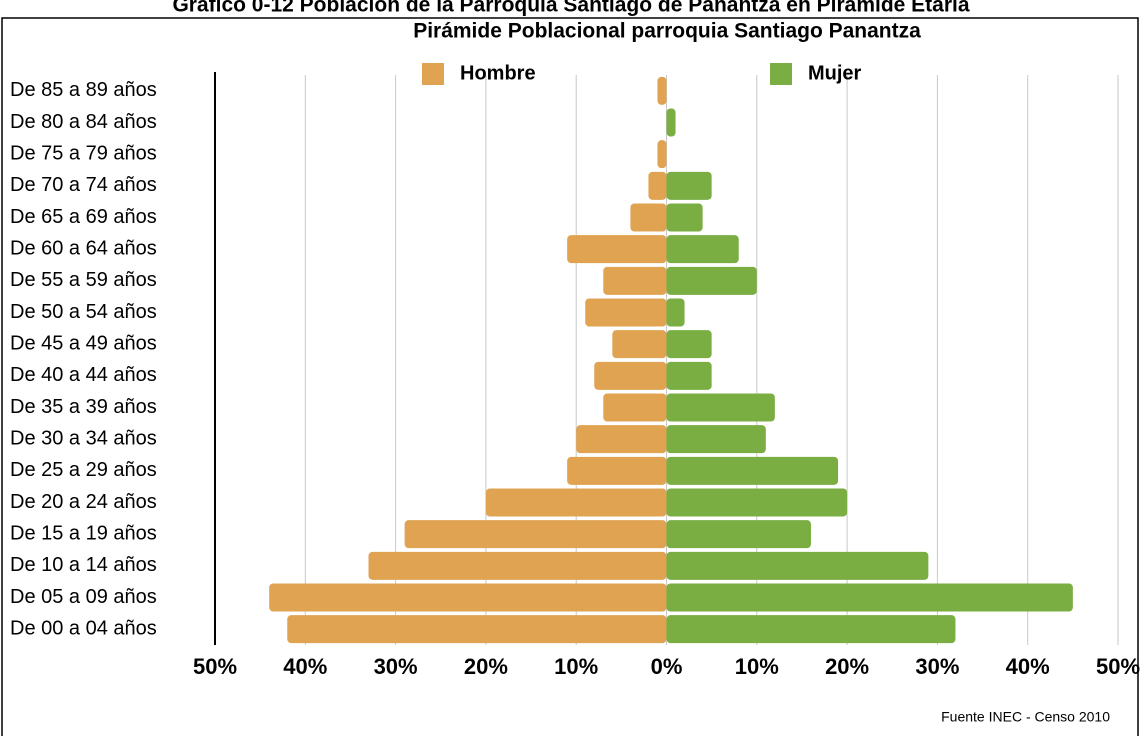 The width and height of the screenshot is (1142, 736). Describe the element at coordinates (83, 343) in the screenshot. I see `y-tick-label: De 45 a 49 años` at that location.